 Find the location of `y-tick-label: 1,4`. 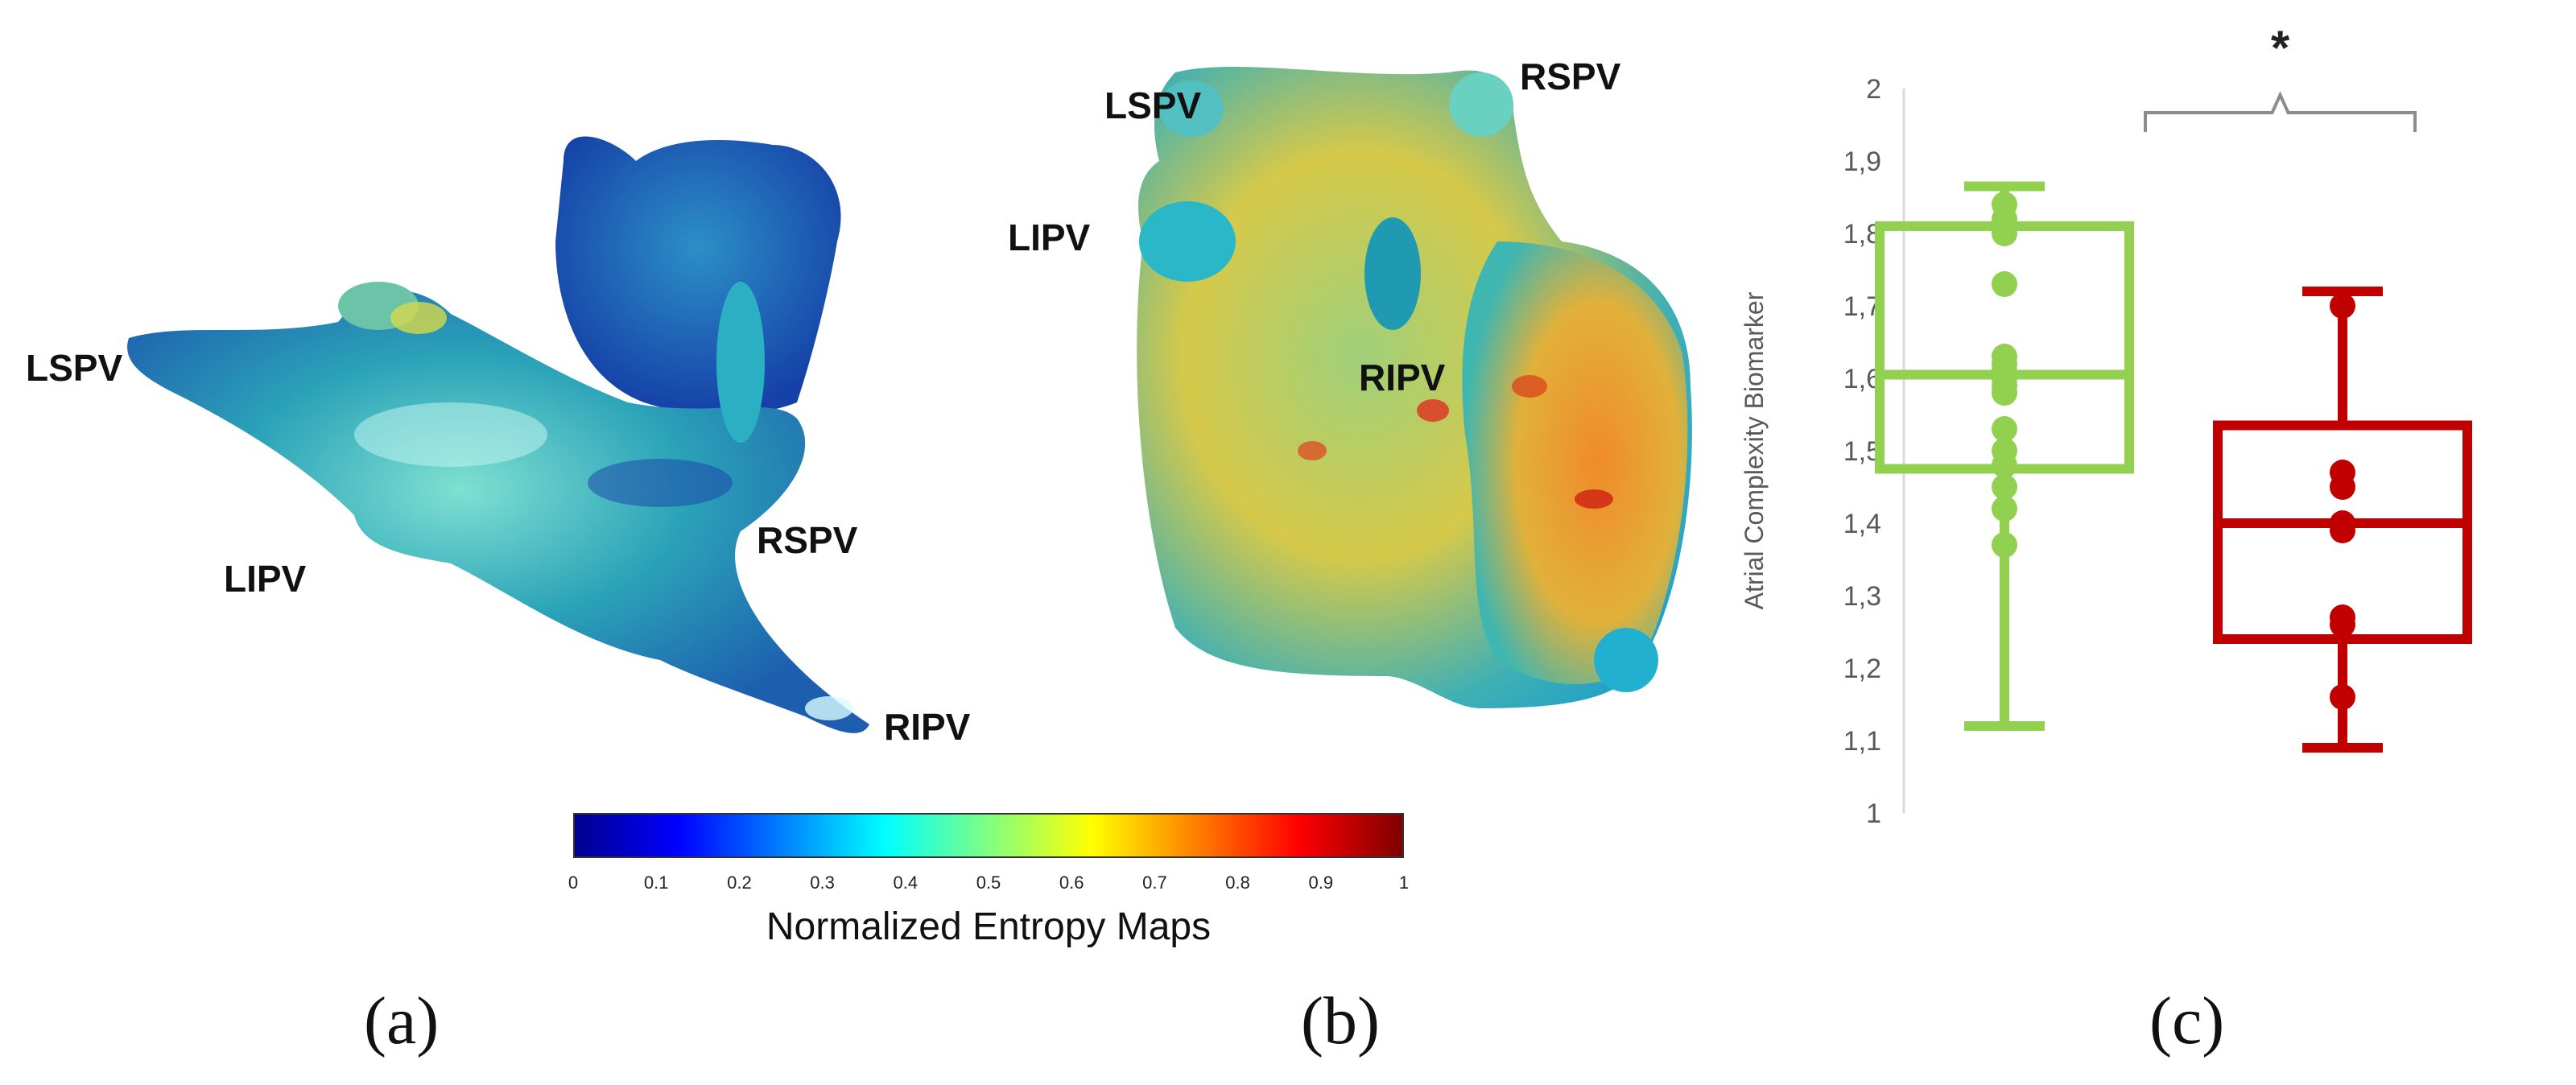

y-tick-label: 1,4 is located at coordinates (1862, 524).